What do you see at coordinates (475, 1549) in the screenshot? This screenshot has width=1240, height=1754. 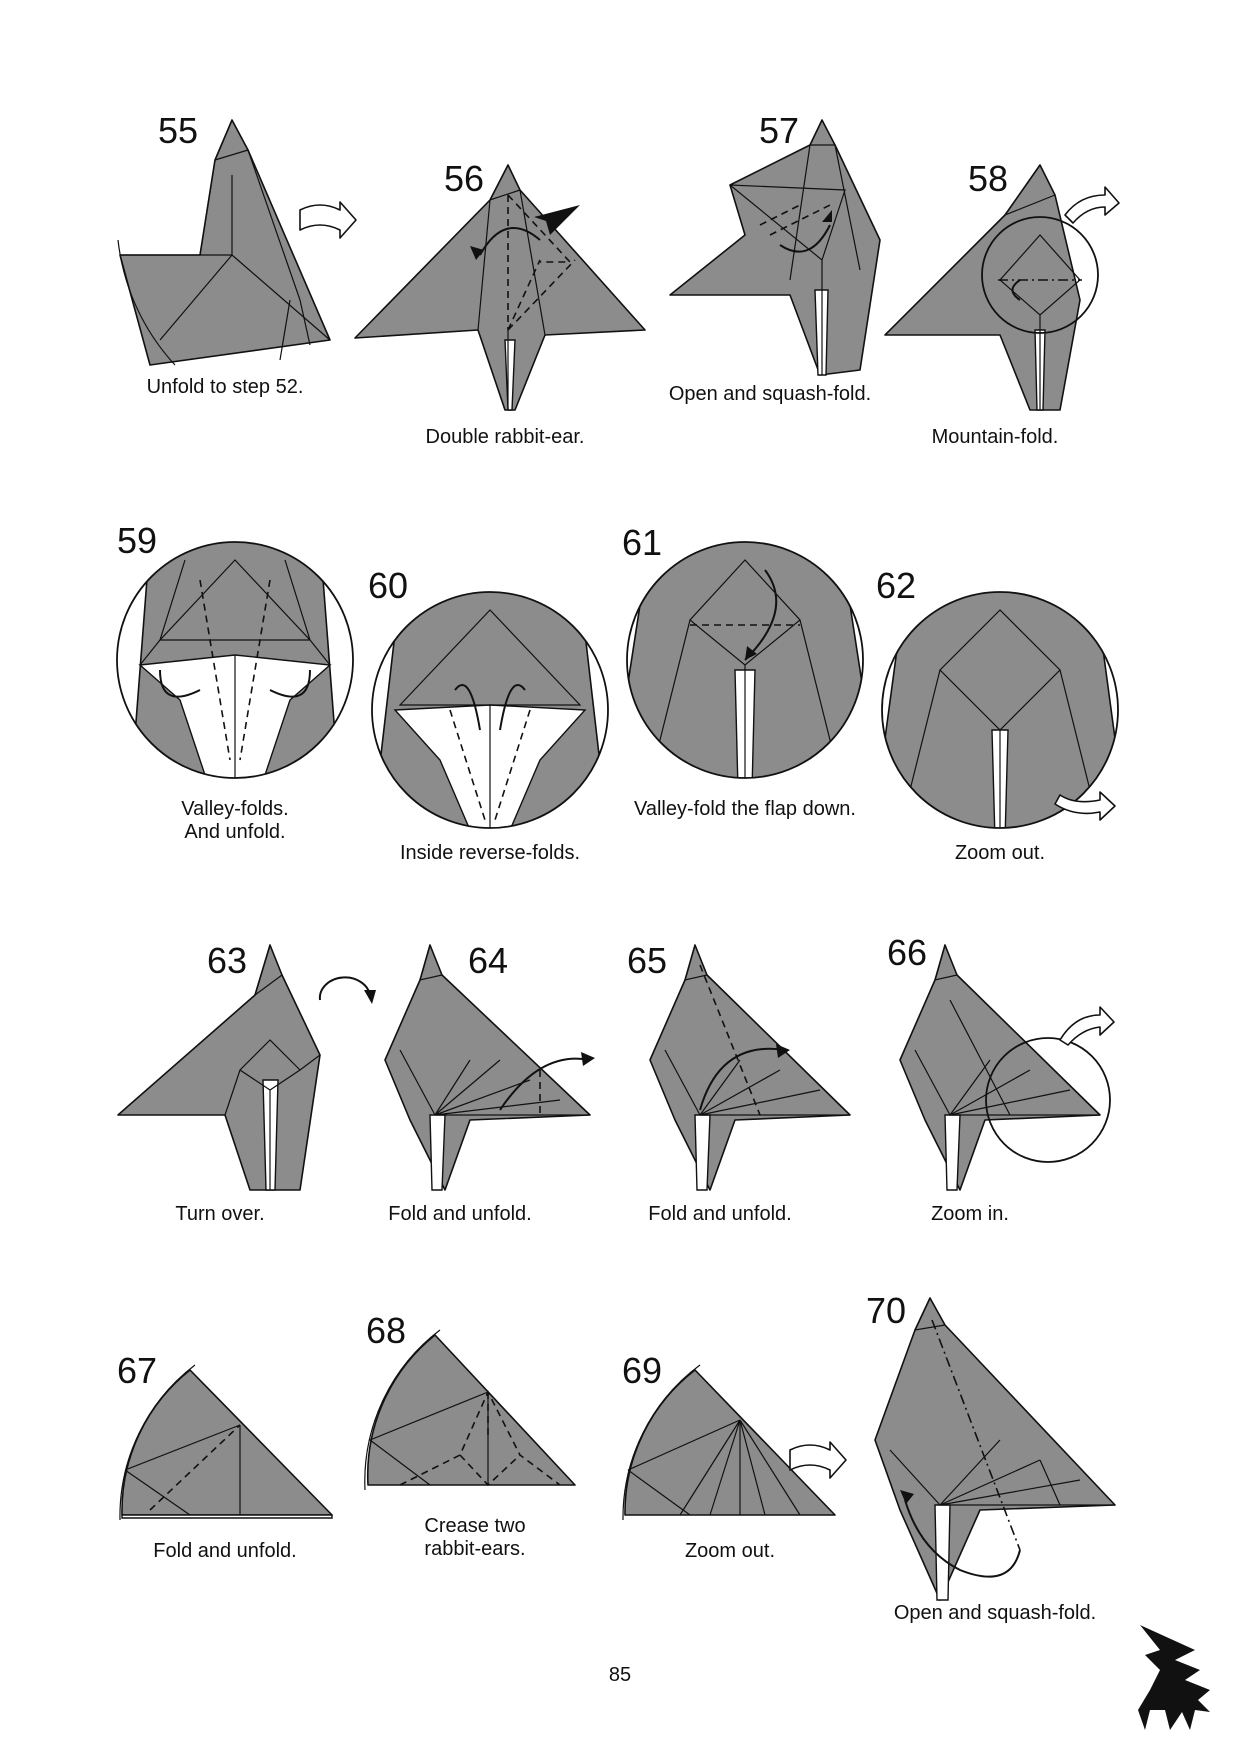 I see `step-caption-line2: rabbit-ears.` at bounding box center [475, 1549].